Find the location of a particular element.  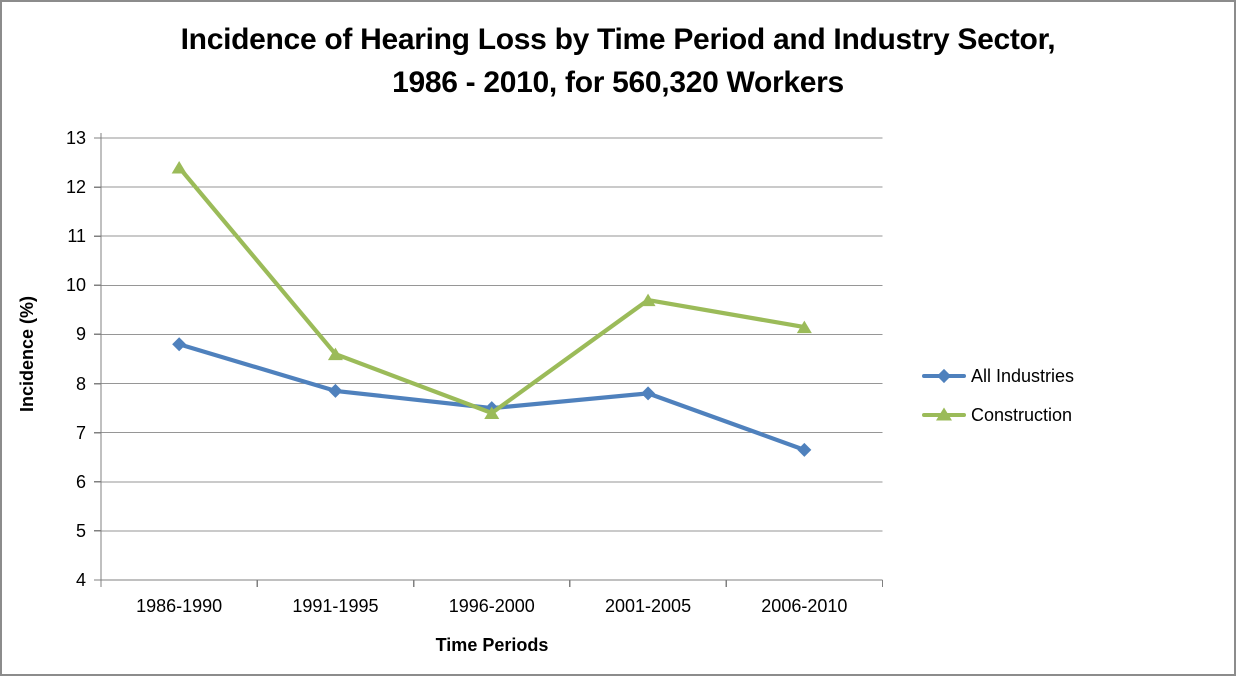

legend-item-construction: Construction is located at coordinates (998, 414).